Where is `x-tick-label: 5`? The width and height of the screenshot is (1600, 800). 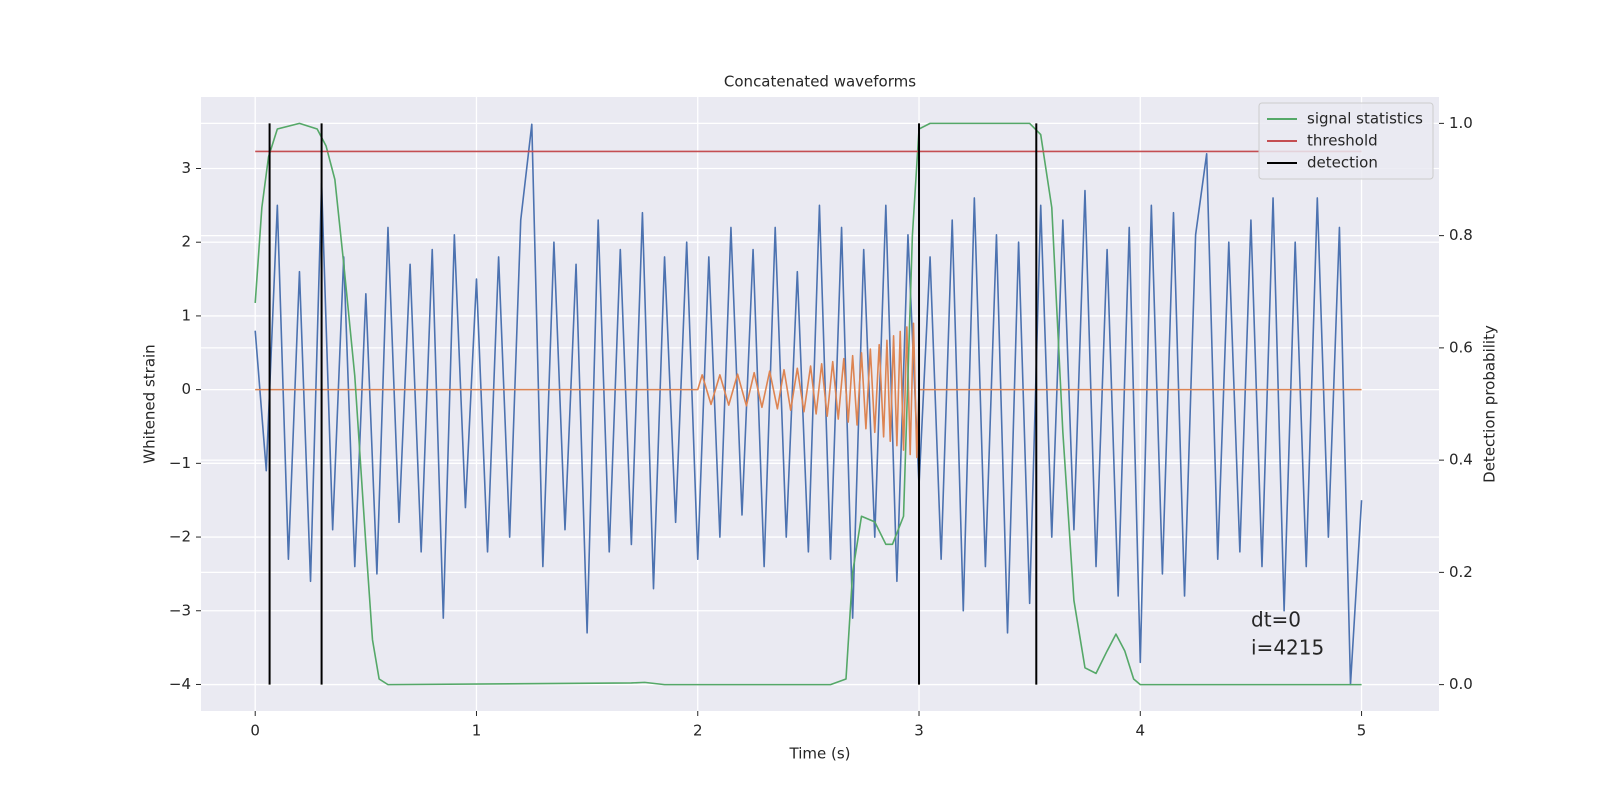
x-tick-label: 5 is located at coordinates (1362, 731).